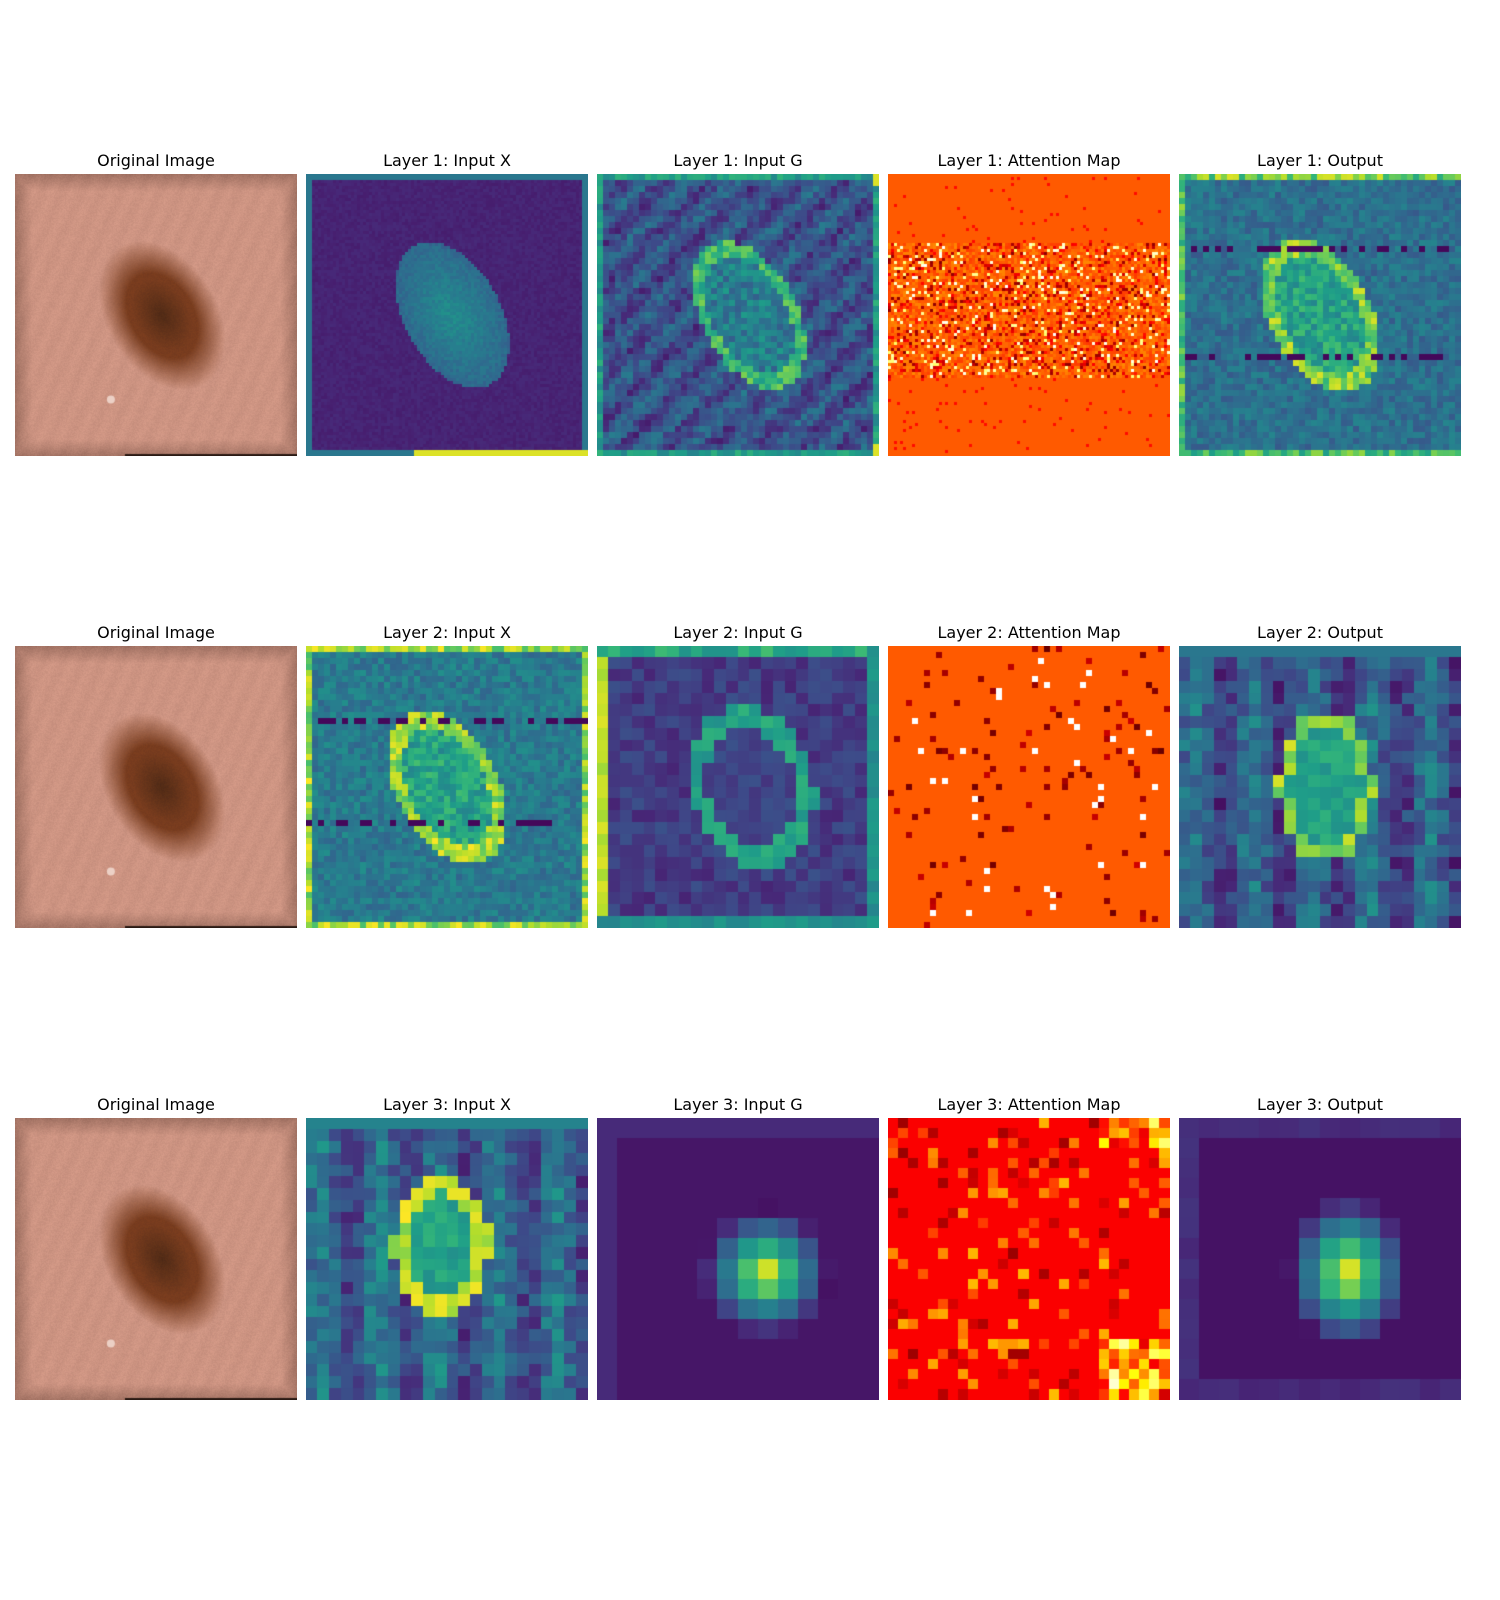  I want to click on panel-title: Layer 3: Attention Map, so click(1029, 1104).